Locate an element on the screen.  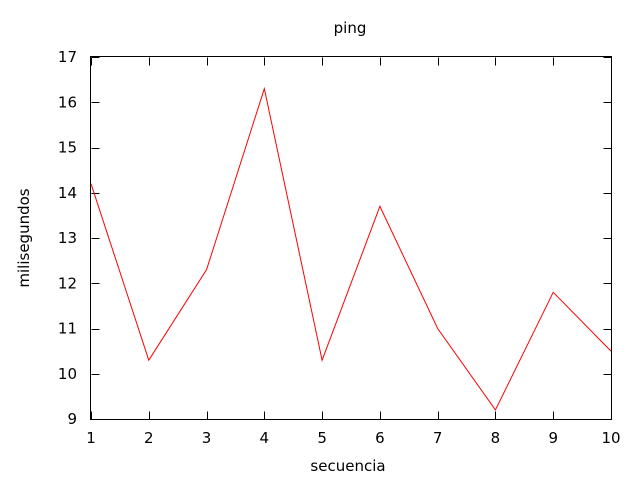
x-tick-label: 8 is located at coordinates (496, 438).